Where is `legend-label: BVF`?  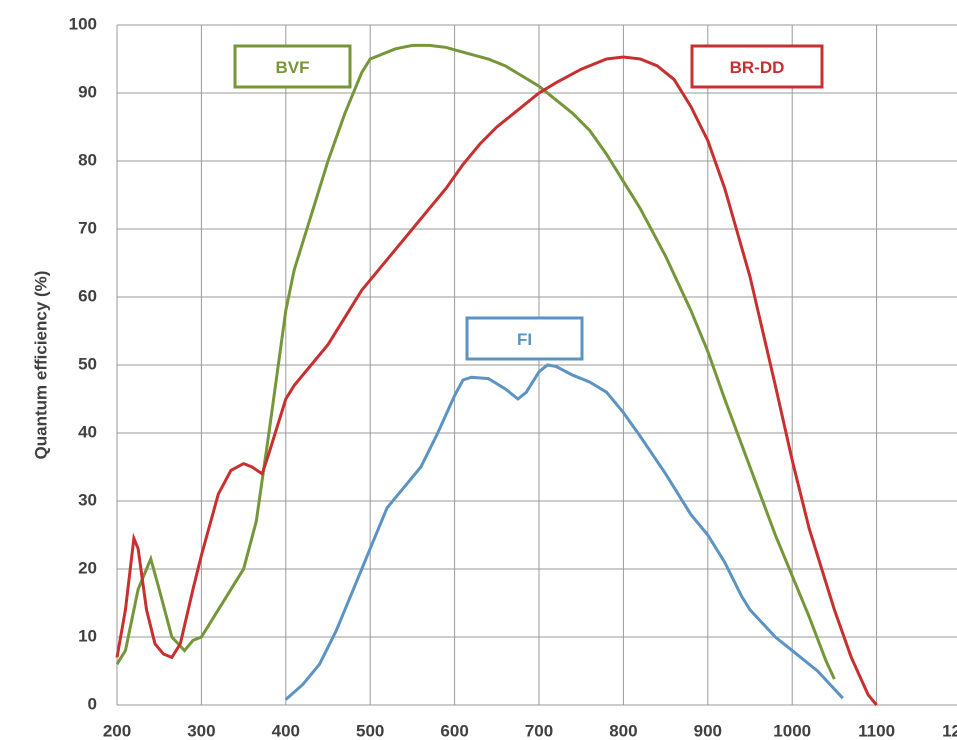 legend-label: BVF is located at coordinates (293, 67).